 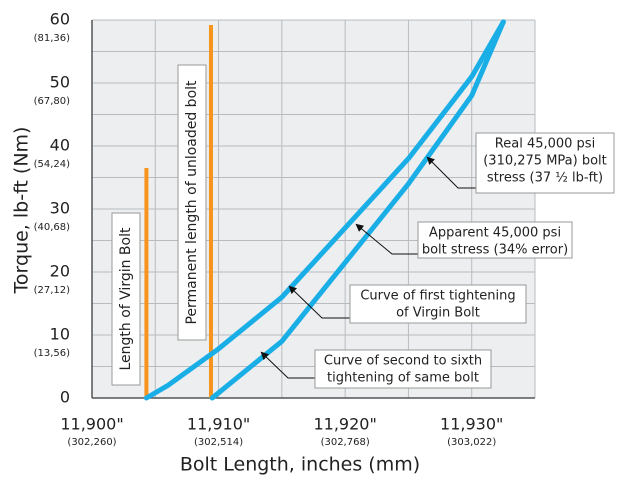 What do you see at coordinates (22, 211) in the screenshot?
I see `y-axis-title: Torque, lb-ft (Nm)` at bounding box center [22, 211].